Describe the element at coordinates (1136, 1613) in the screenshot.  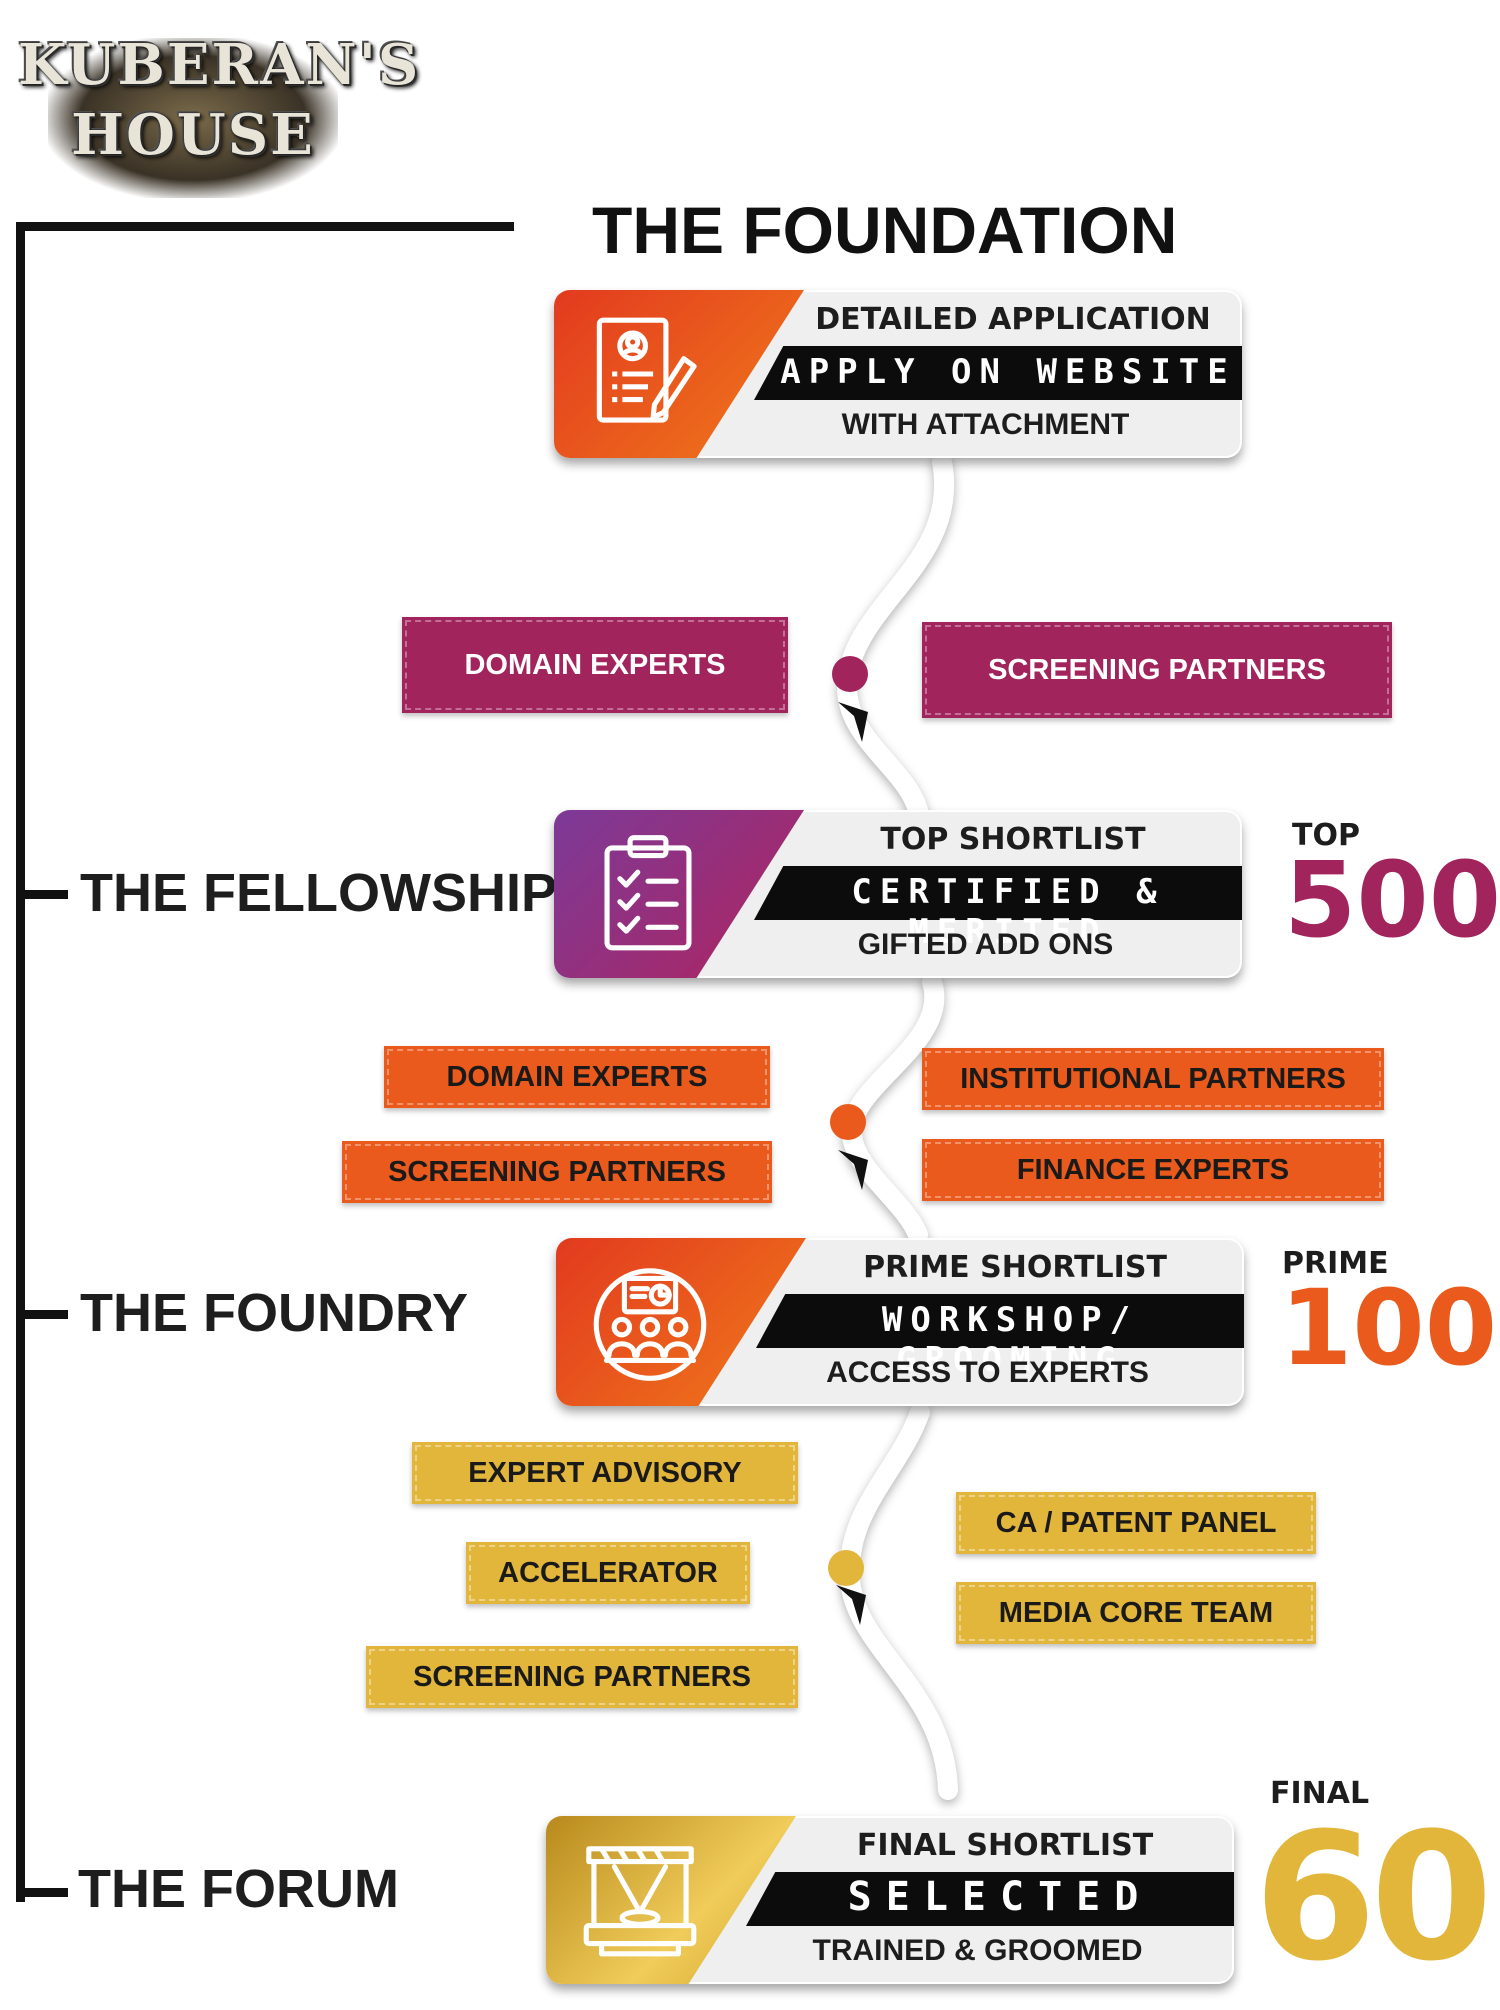
I see `tag-media-core-team: MEDIA CORE TEAM` at that location.